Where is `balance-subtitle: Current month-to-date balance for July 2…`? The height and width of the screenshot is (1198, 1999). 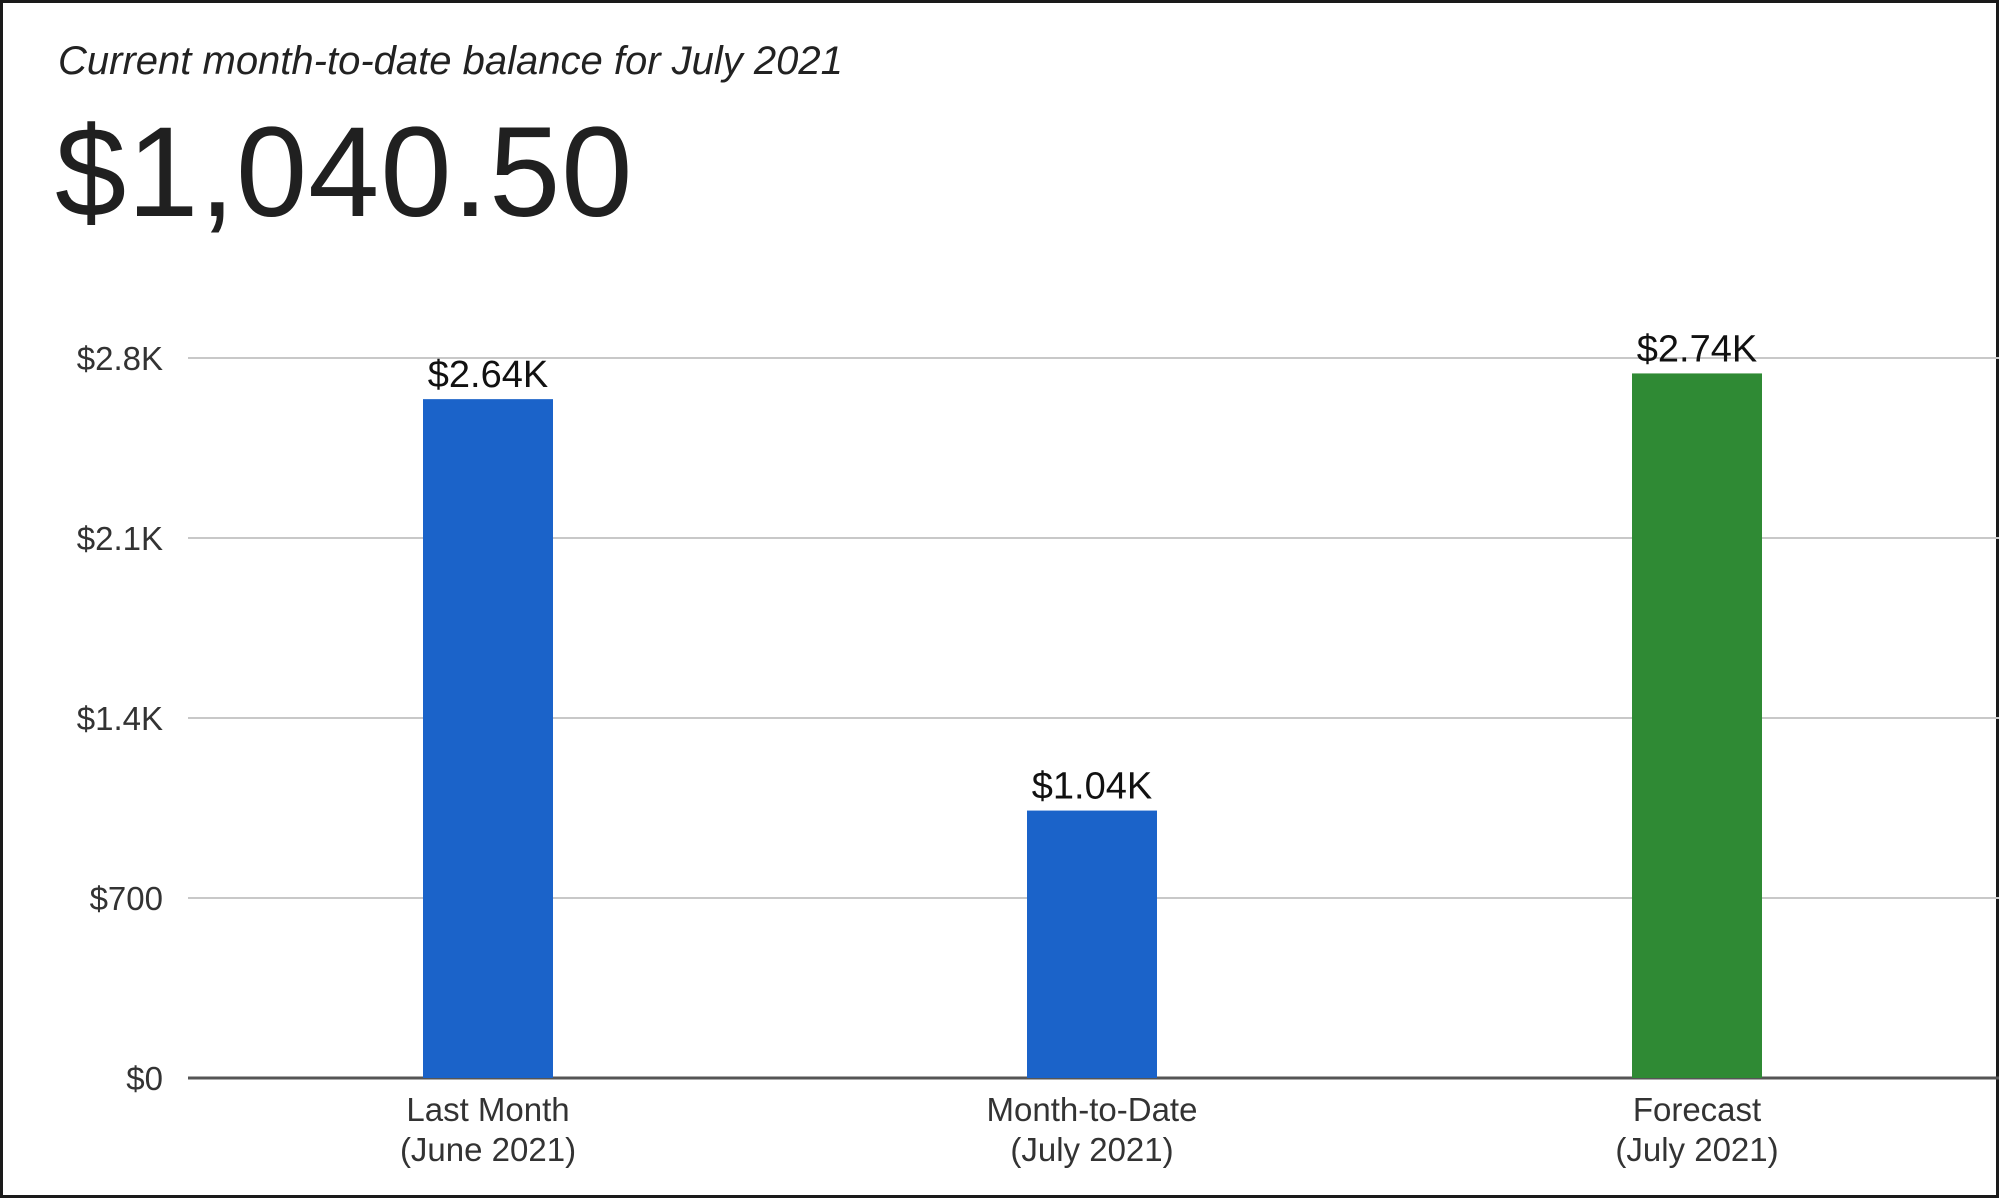 balance-subtitle: Current month-to-date balance for July 2… is located at coordinates (450, 61).